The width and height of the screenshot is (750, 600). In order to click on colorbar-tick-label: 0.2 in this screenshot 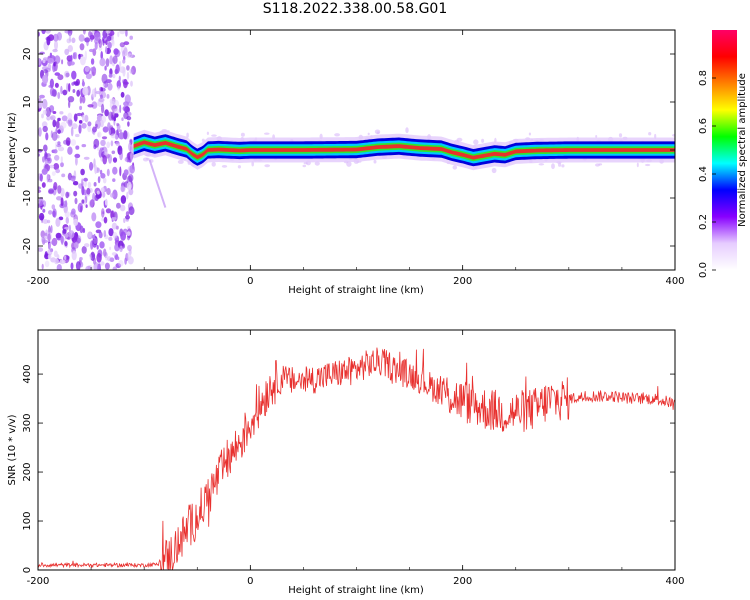, I will do `click(703, 222)`.